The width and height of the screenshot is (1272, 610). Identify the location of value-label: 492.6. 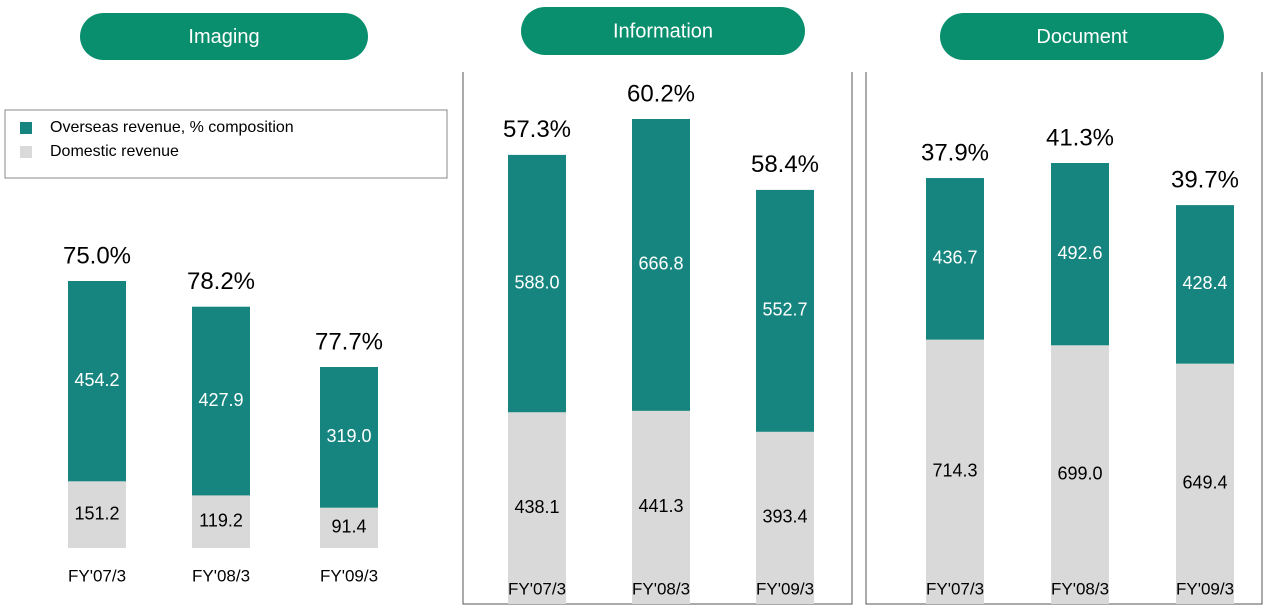
(1079, 253).